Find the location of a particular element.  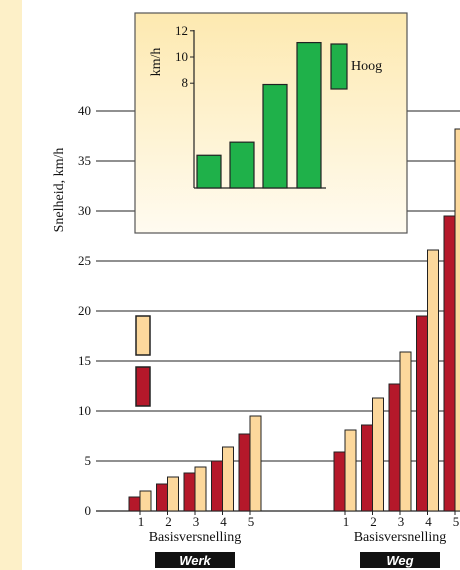

sidebar-stripe is located at coordinates (11, 285).